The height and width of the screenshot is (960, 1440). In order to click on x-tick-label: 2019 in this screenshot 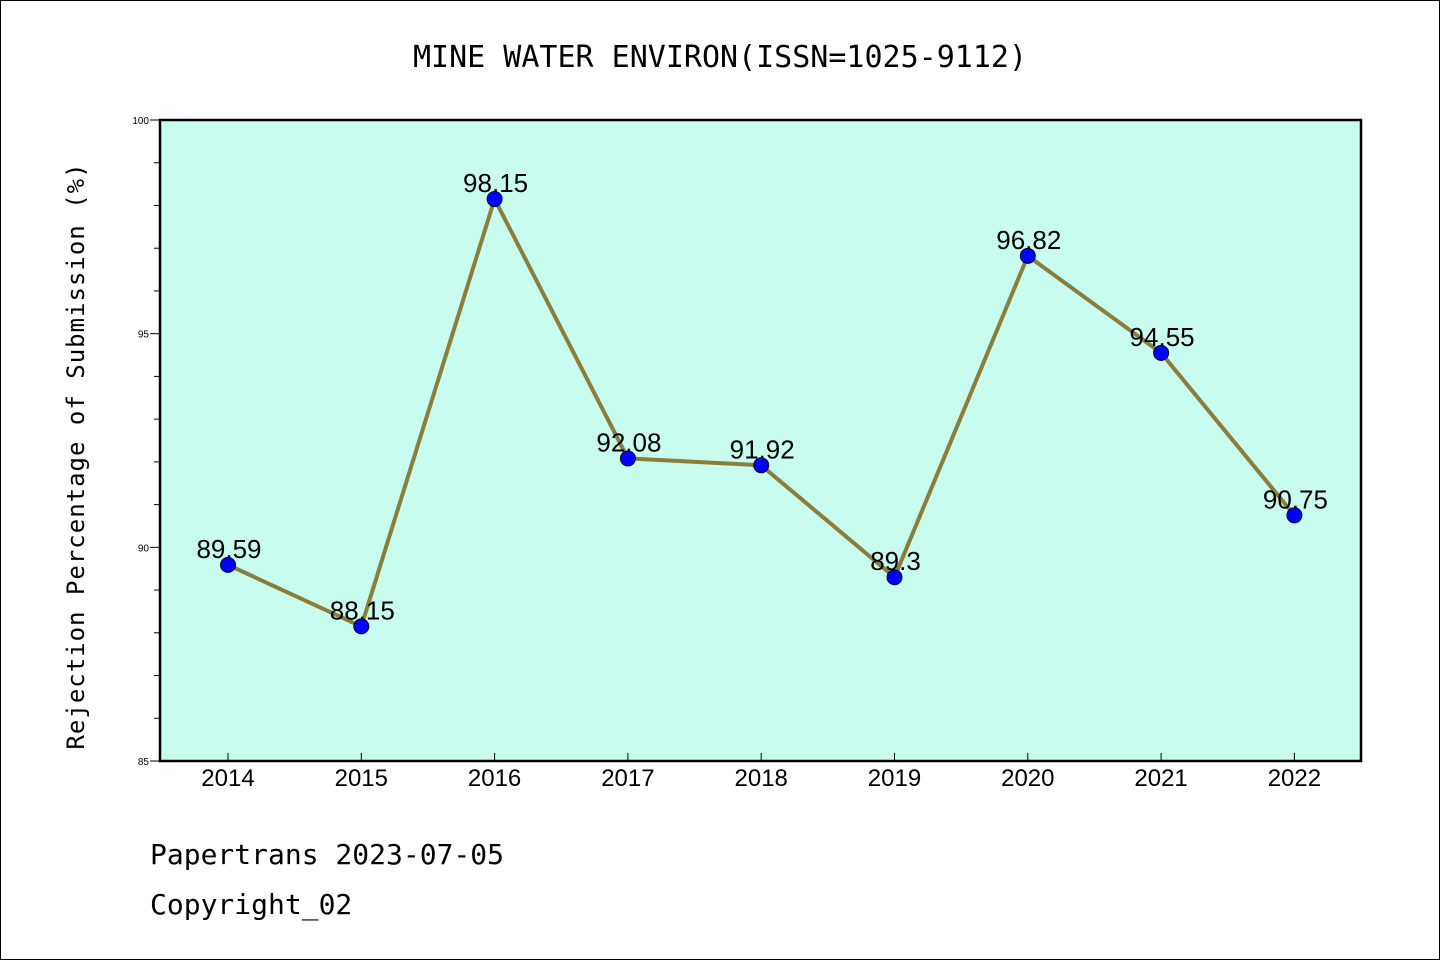, I will do `click(894, 778)`.